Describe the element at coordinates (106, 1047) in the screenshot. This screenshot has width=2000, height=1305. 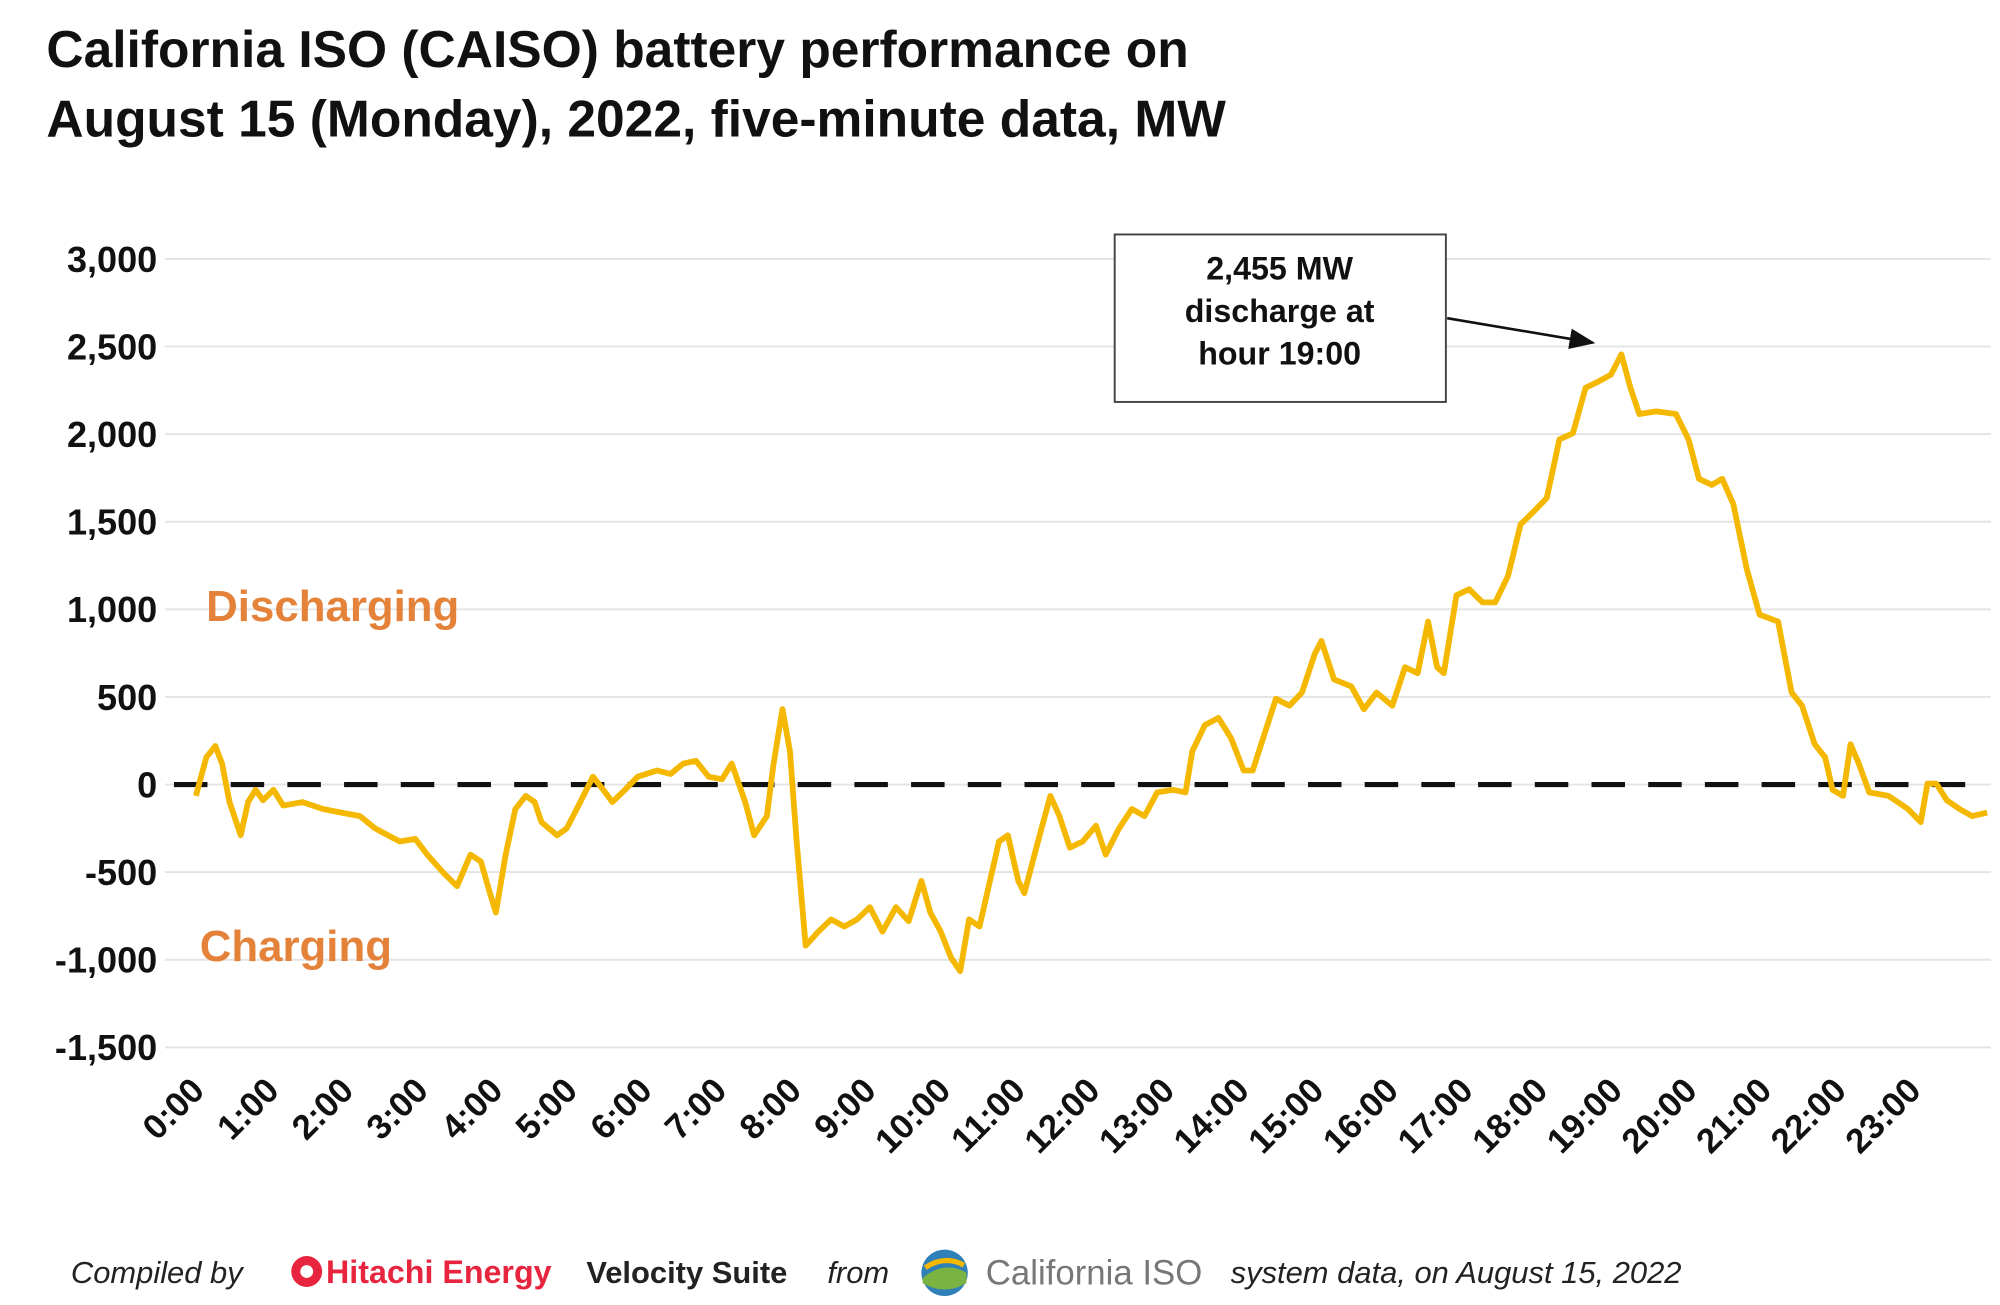
I see `y-tick-label: -1,500` at that location.